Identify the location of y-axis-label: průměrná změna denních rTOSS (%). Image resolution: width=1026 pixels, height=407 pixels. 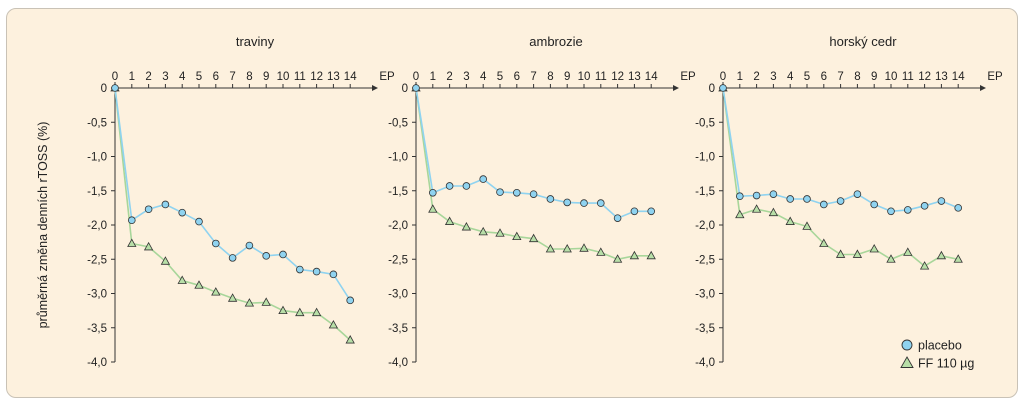
(43, 225).